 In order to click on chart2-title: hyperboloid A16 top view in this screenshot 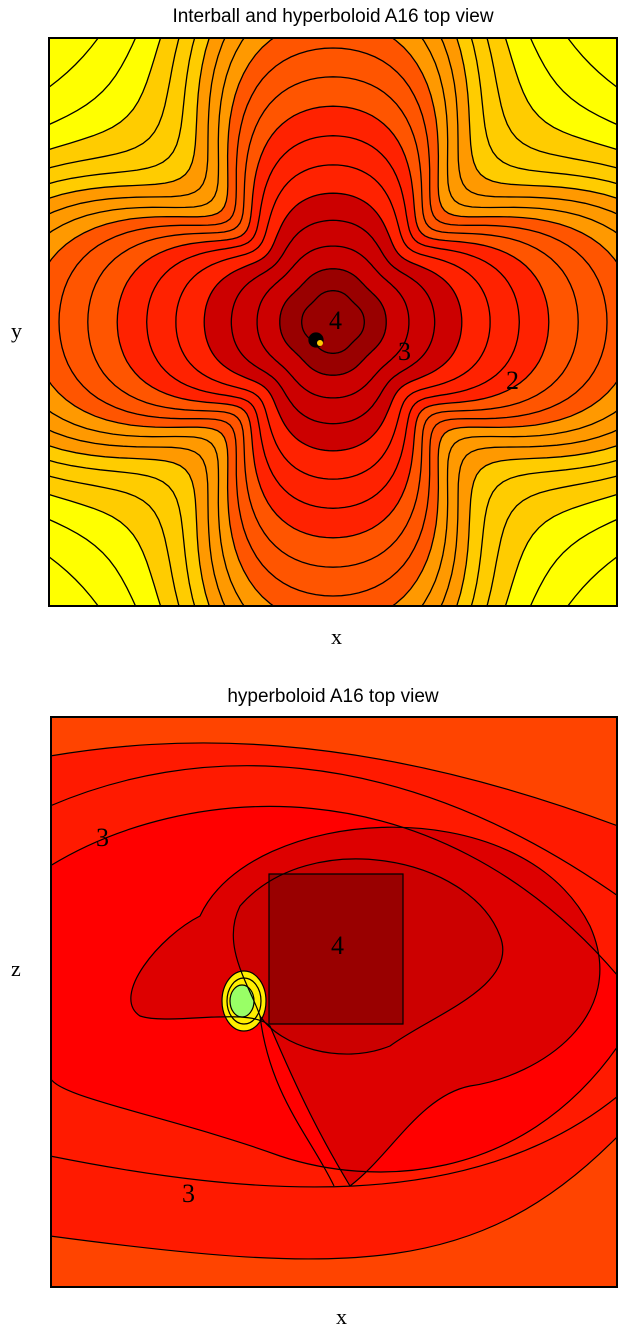, I will do `click(333, 696)`.